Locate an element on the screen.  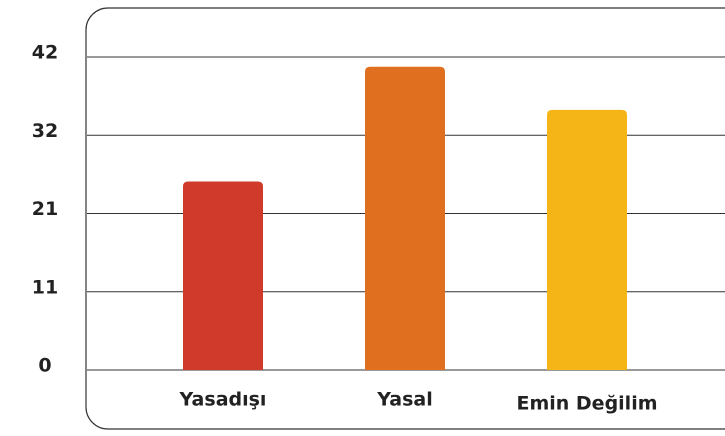
y-tick-label: 11 is located at coordinates (45, 287).